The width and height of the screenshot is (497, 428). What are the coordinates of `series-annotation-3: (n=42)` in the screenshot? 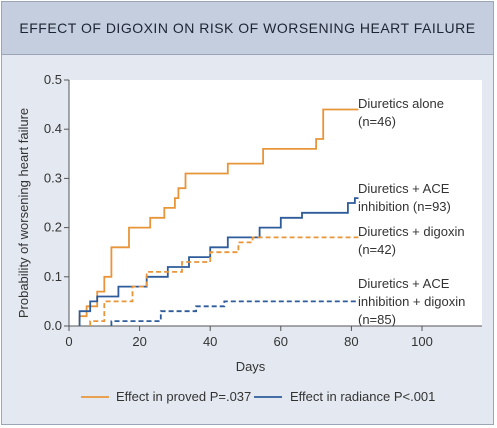 It's located at (377, 249).